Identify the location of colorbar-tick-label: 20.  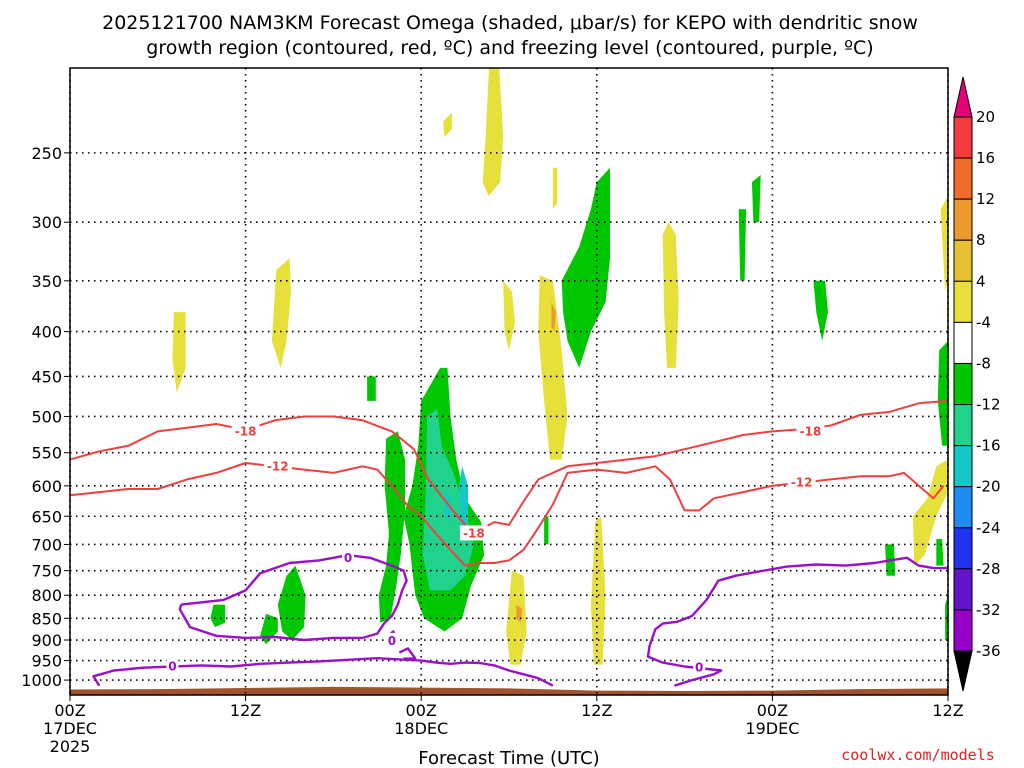
(985, 117).